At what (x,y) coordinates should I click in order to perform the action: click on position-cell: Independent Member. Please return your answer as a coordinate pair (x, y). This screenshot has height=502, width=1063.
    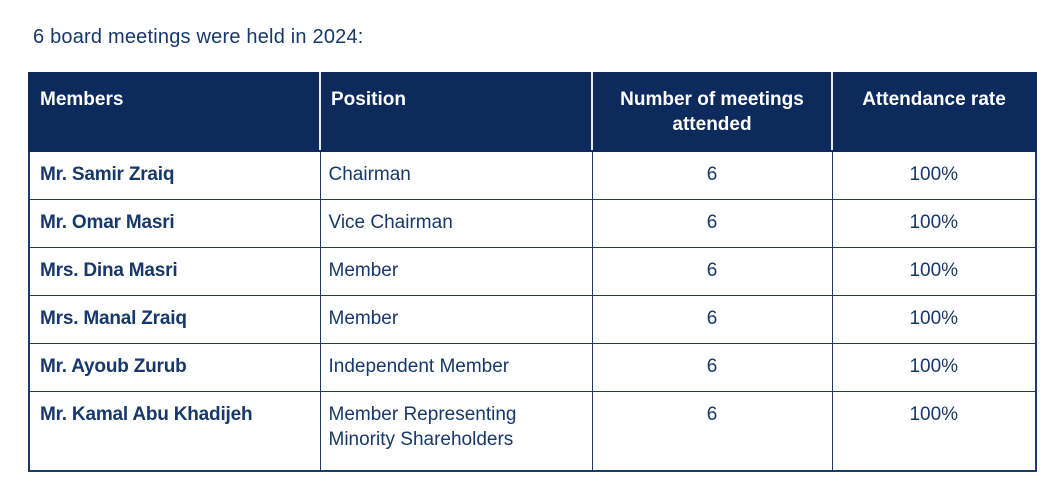
    Looking at the image, I should click on (456, 367).